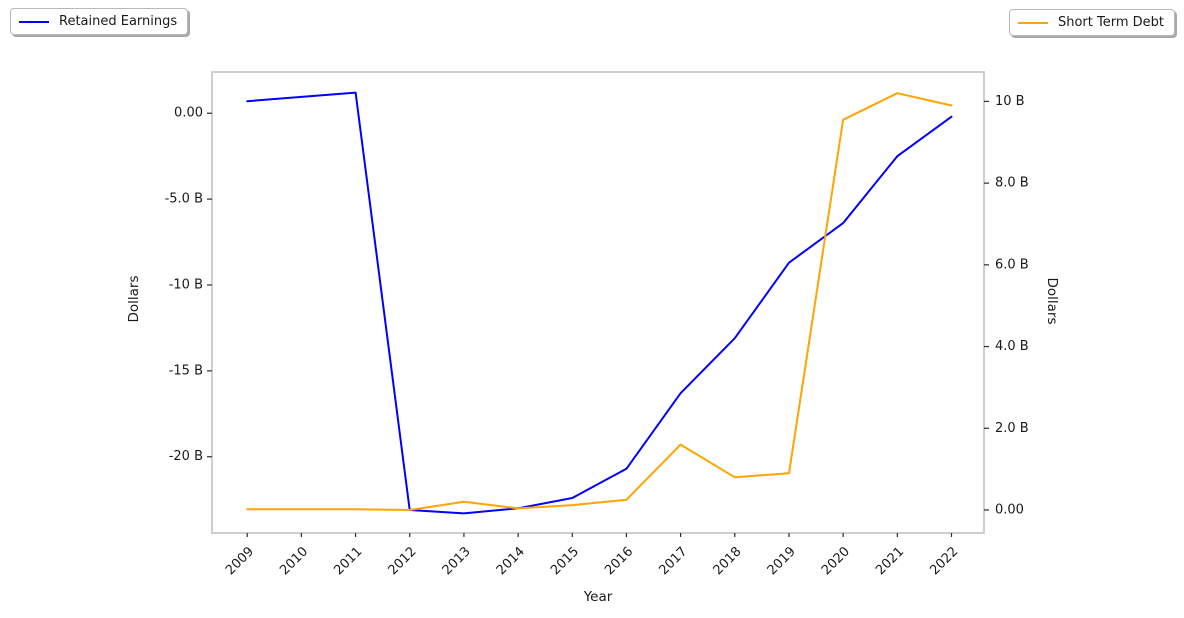  Describe the element at coordinates (836, 561) in the screenshot. I see `x-tick-label: 2020` at that location.